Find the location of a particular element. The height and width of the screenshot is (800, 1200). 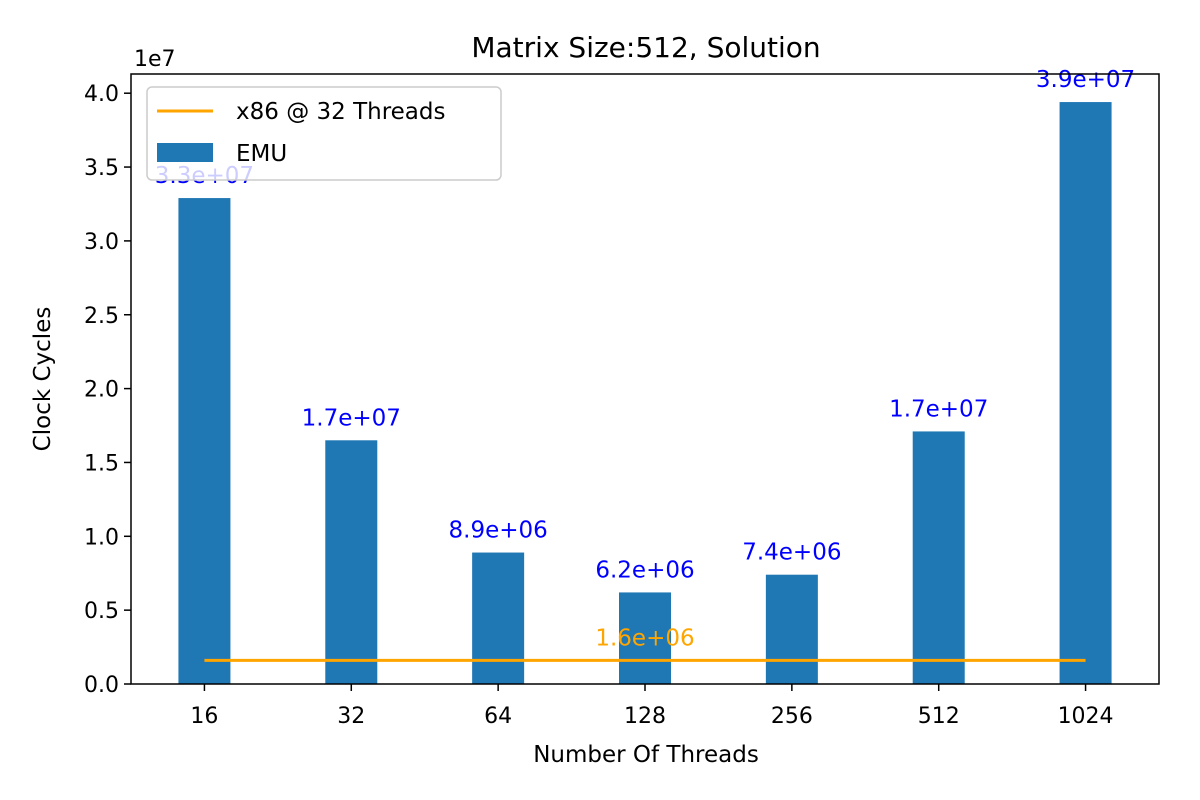

bar-value-label: 3.9e+07 is located at coordinates (1085, 80).